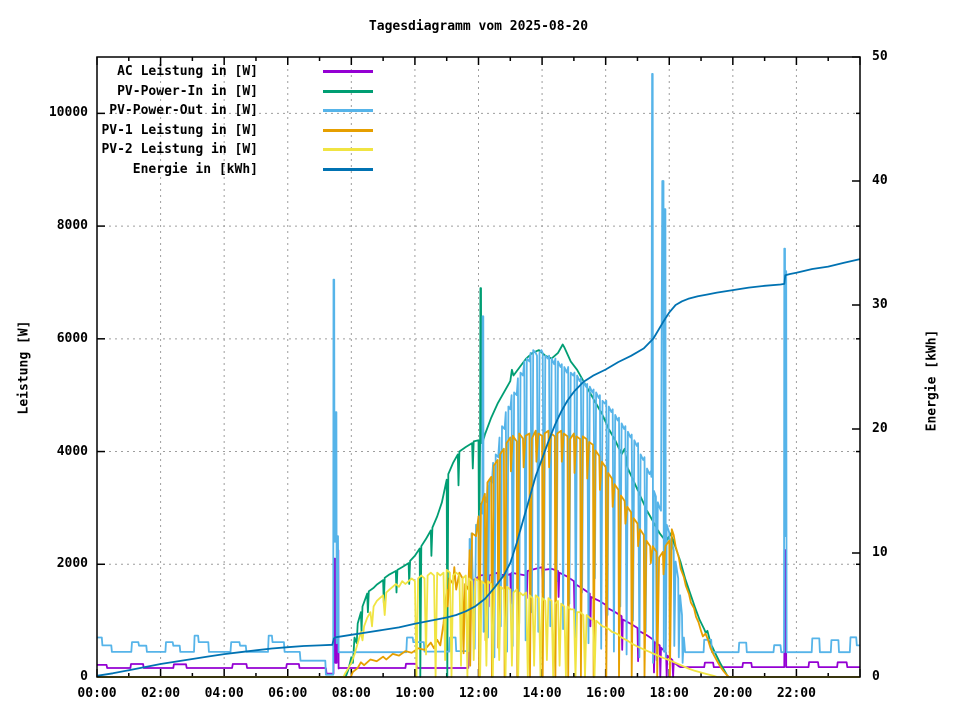  I want to click on x-tick-label: 18:00, so click(669, 693).